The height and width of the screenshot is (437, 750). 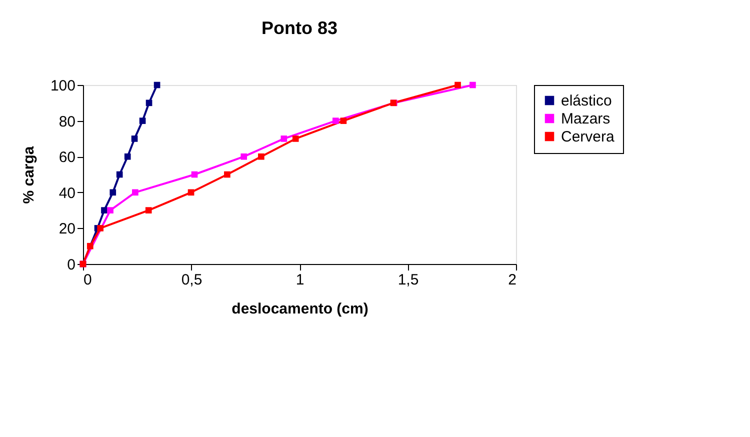 I want to click on legend-label: Cervera, so click(x=588, y=137).